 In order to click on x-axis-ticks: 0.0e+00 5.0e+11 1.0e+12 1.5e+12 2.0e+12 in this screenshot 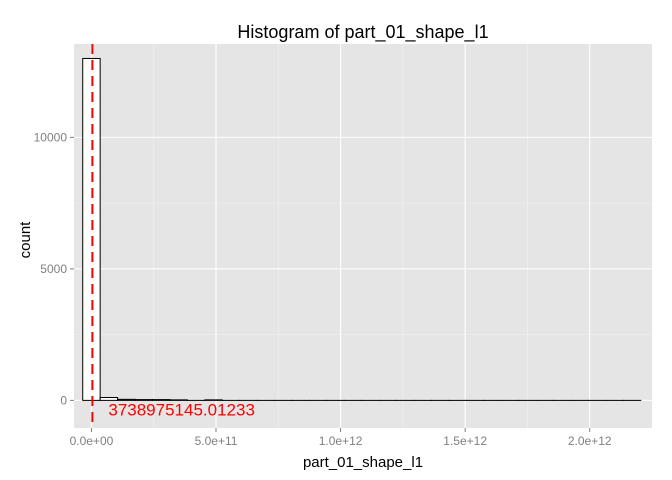, I will do `click(341, 438)`.